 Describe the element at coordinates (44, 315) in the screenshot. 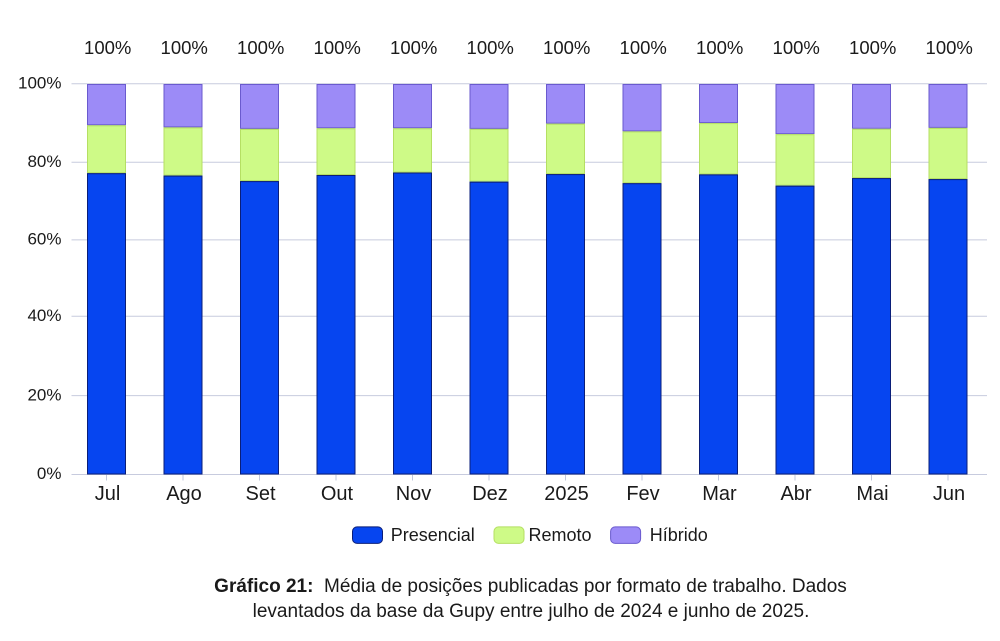

I see `svg-text: 40%` at that location.